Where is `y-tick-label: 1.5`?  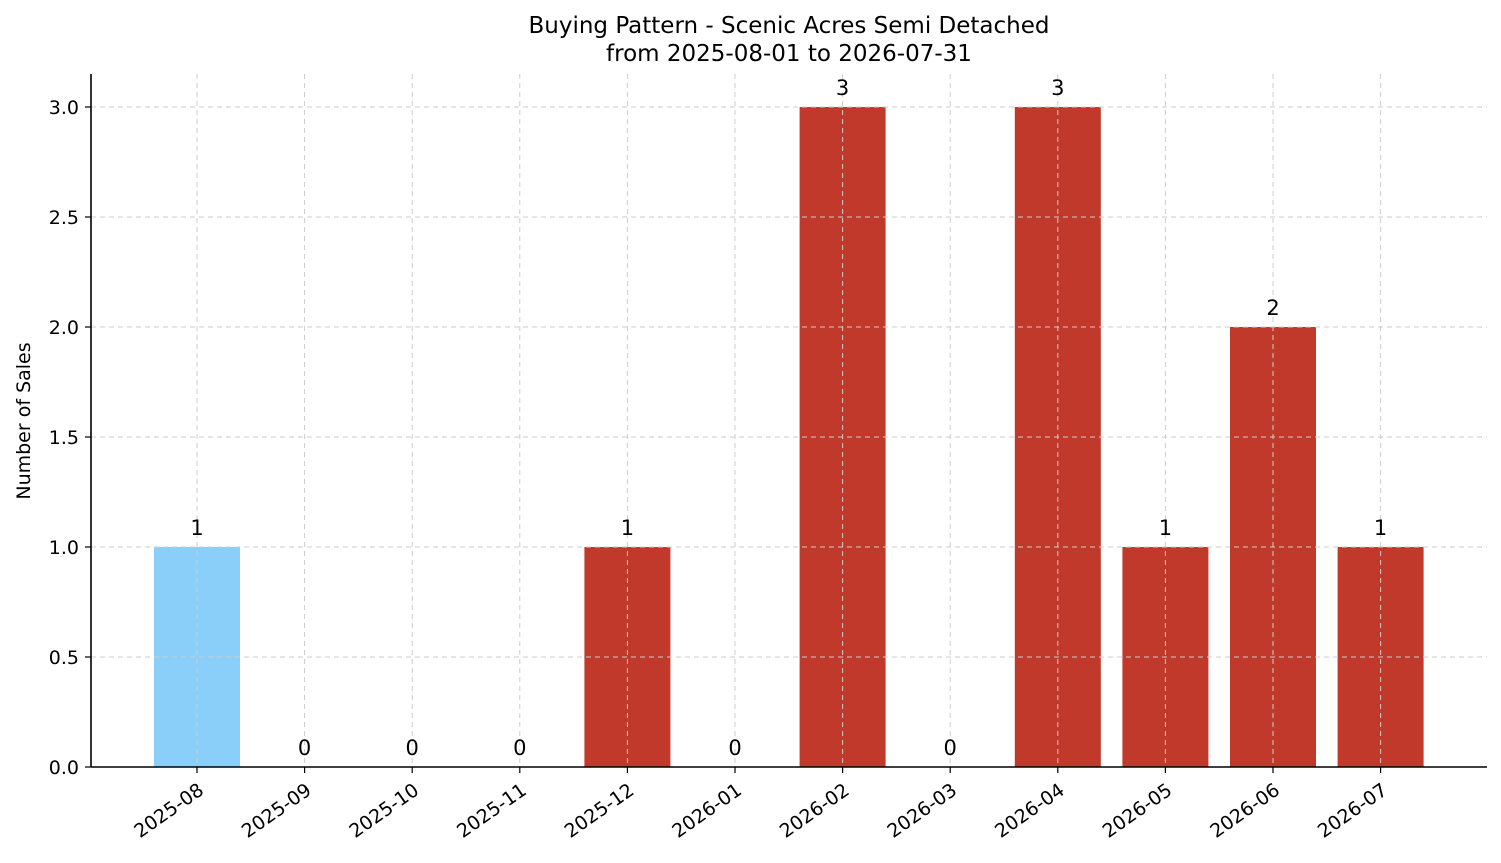 y-tick-label: 1.5 is located at coordinates (64, 438).